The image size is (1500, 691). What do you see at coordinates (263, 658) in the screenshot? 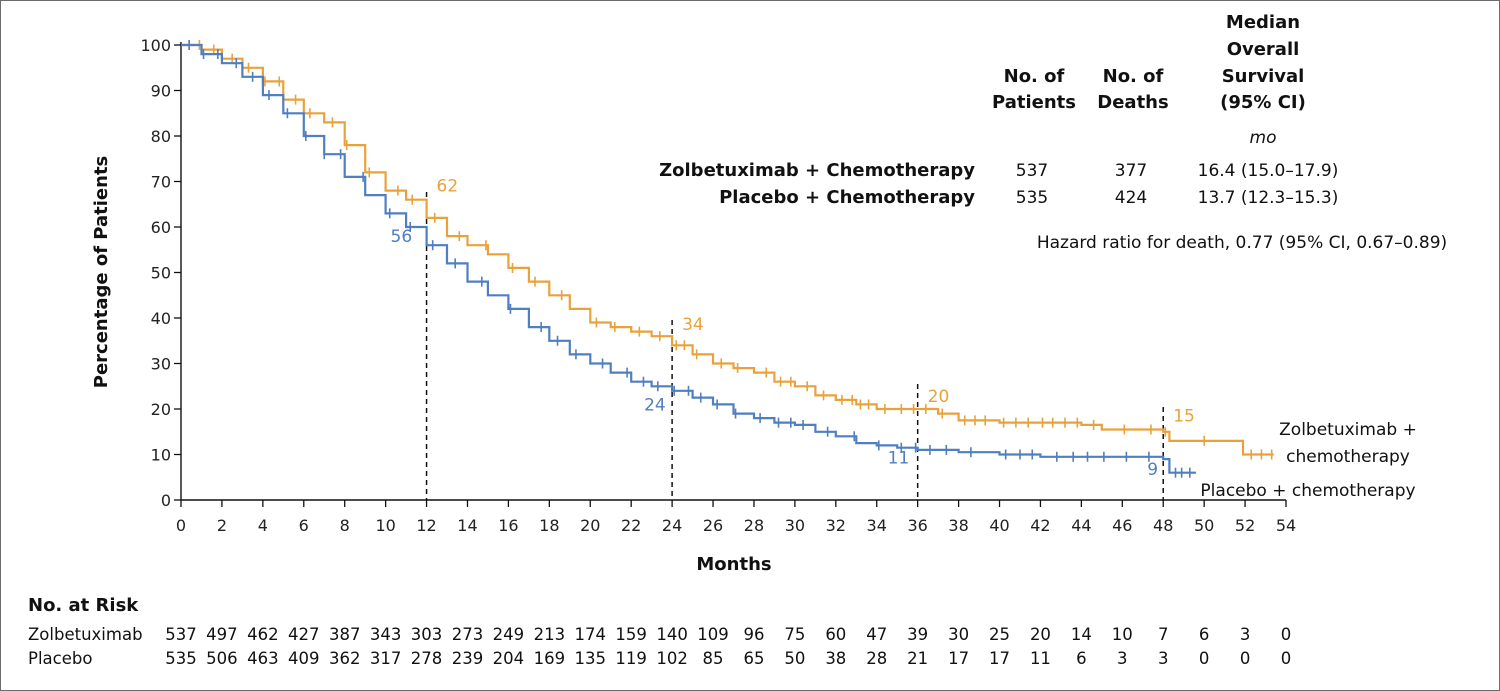
I see `at-risk-value: 463` at bounding box center [263, 658].